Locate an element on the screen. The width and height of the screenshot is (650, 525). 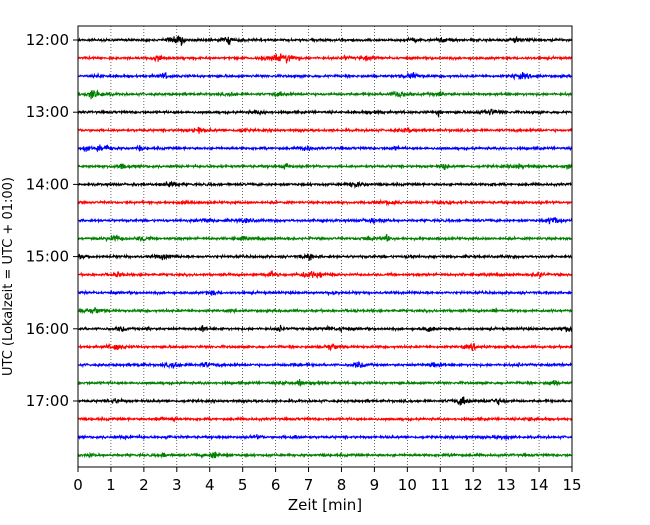
x-tick-label: 5 is located at coordinates (243, 485).